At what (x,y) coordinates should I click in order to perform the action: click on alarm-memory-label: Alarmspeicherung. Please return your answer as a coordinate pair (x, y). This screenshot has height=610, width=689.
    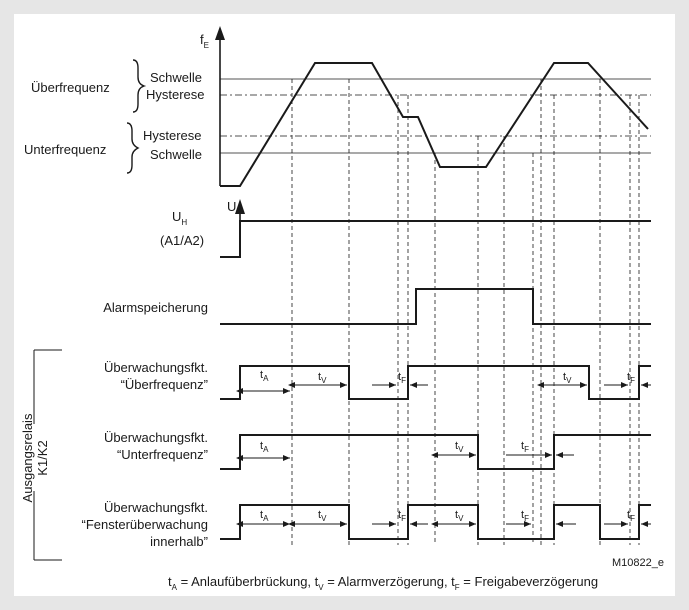
    Looking at the image, I should click on (155, 307).